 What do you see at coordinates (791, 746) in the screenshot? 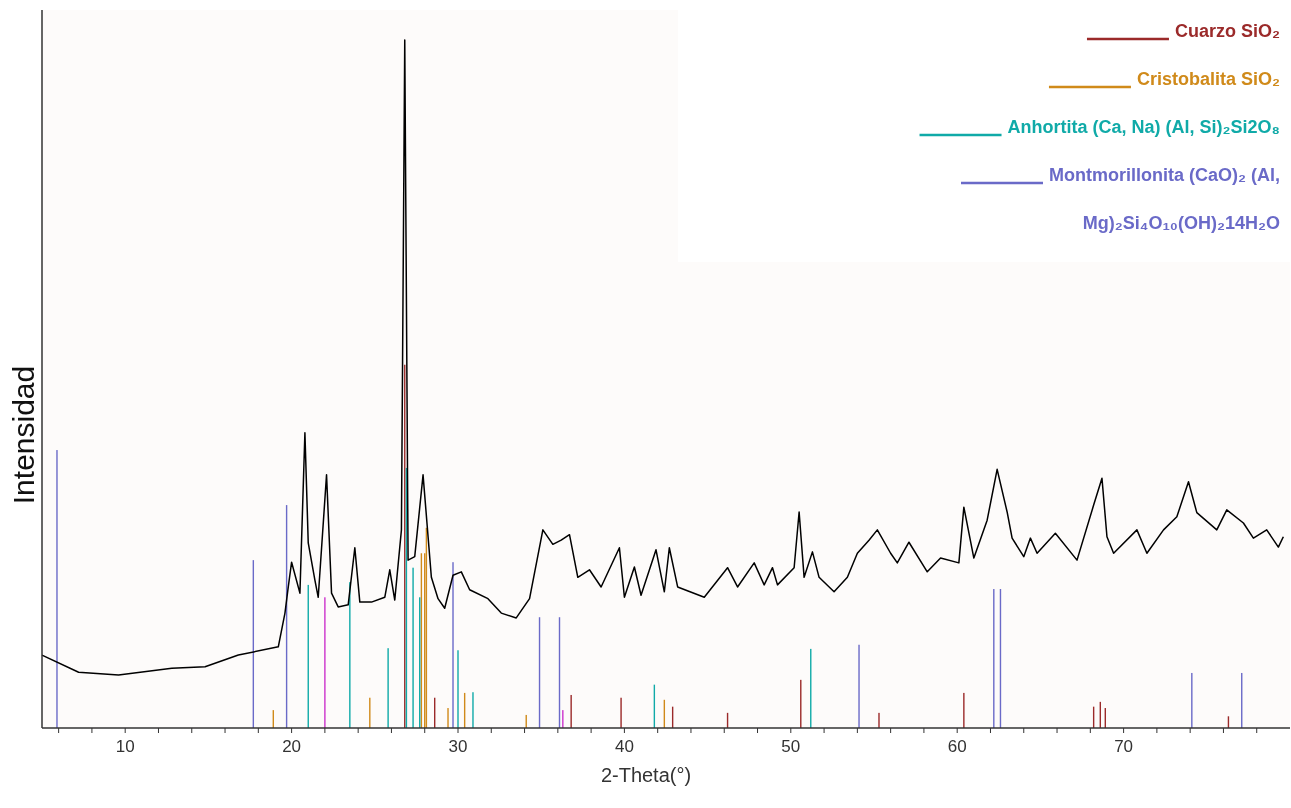
I see `x-tick-label: 50` at bounding box center [791, 746].